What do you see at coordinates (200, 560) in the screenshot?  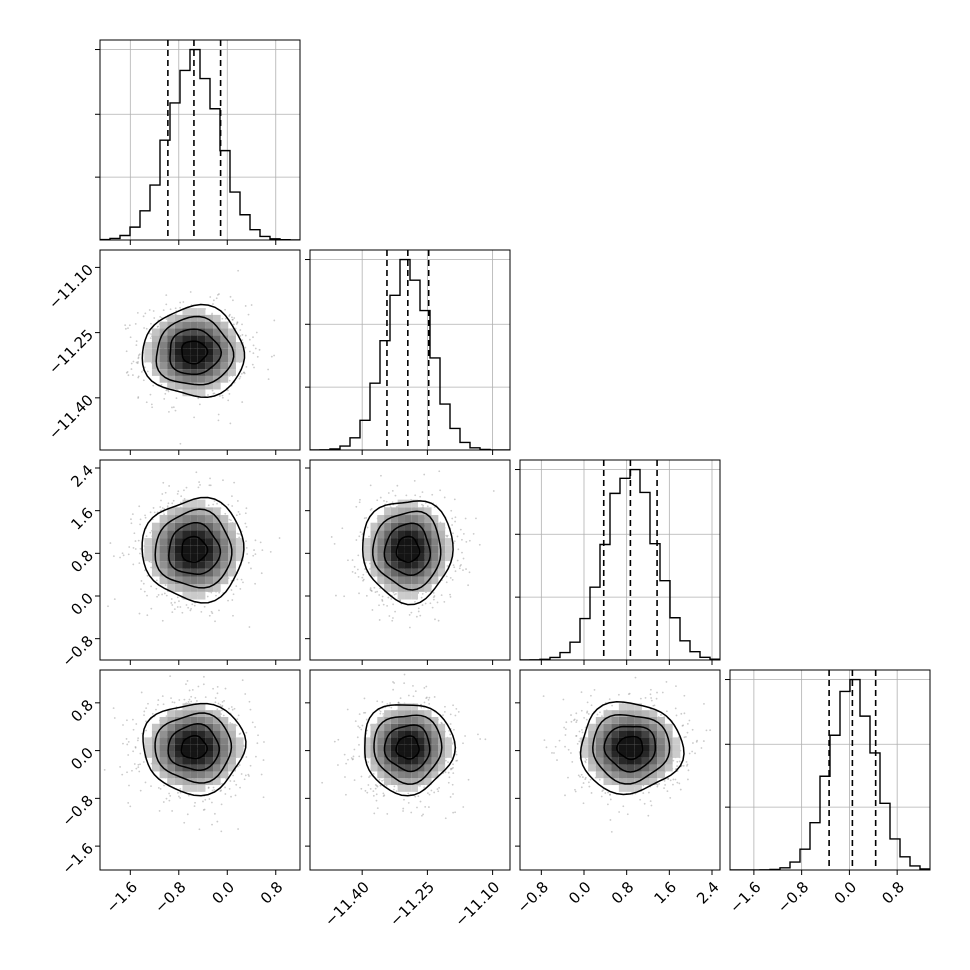 I see `panel-frame` at bounding box center [200, 560].